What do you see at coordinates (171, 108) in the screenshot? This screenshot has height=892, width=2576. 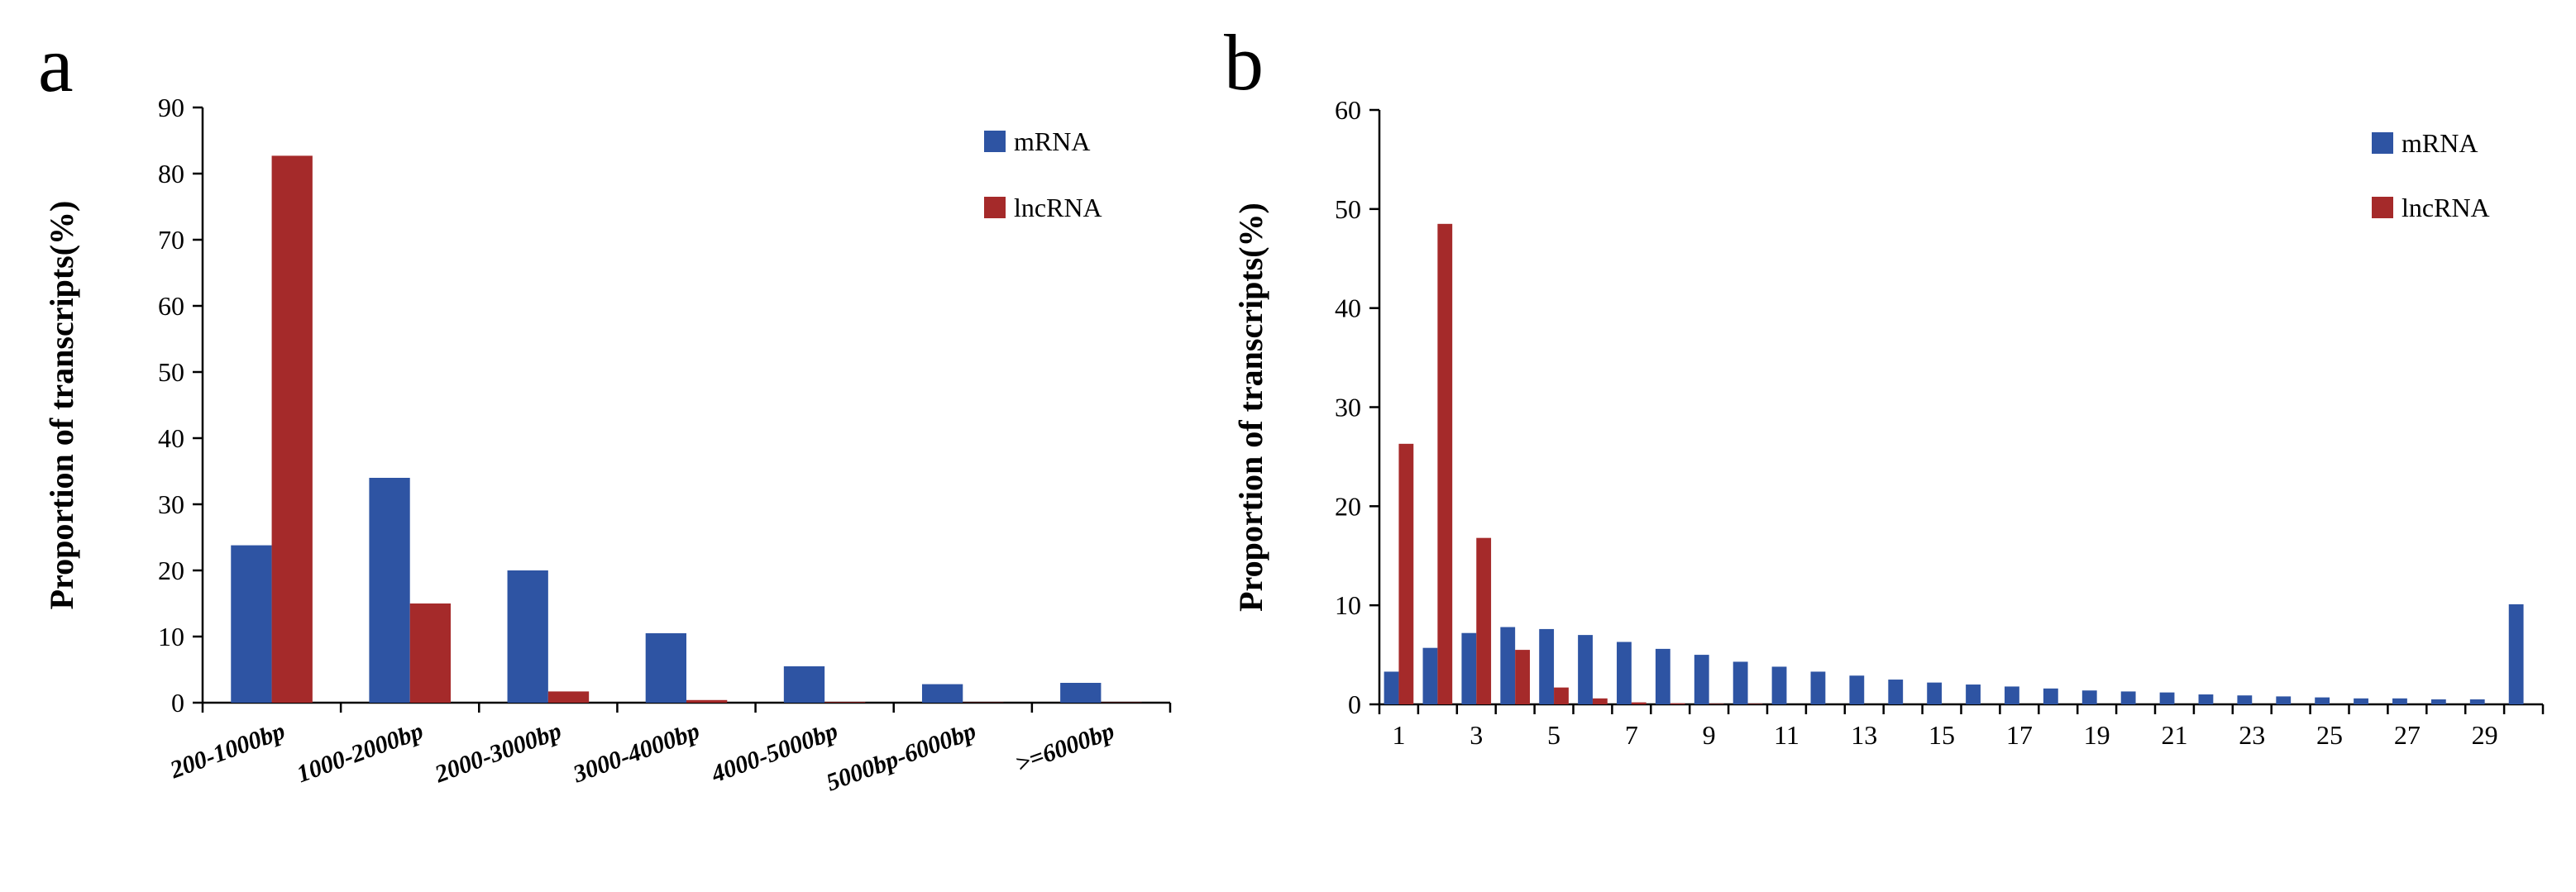 I see `y-tick-label: 90` at bounding box center [171, 108].